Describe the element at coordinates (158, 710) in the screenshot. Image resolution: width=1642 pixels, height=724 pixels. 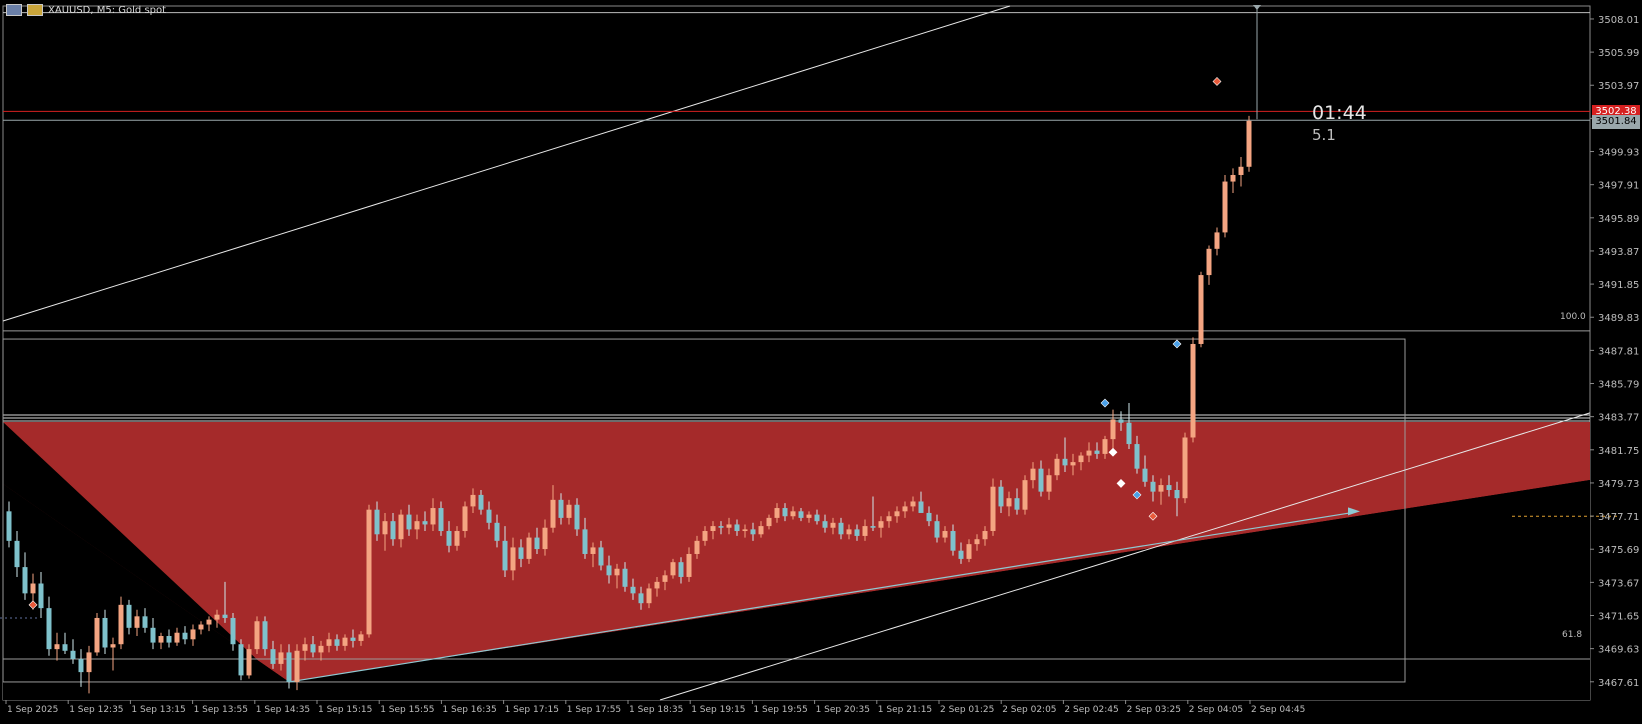
I see `x-tick-label: 1 Sep 13:15` at that location.